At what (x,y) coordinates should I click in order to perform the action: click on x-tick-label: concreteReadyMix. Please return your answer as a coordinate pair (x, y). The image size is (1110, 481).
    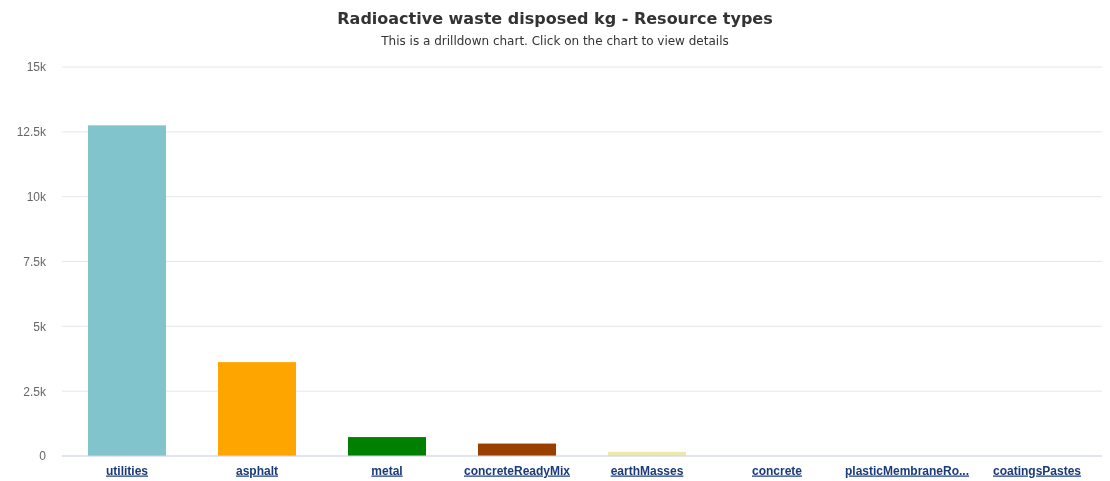
    Looking at the image, I should click on (517, 470).